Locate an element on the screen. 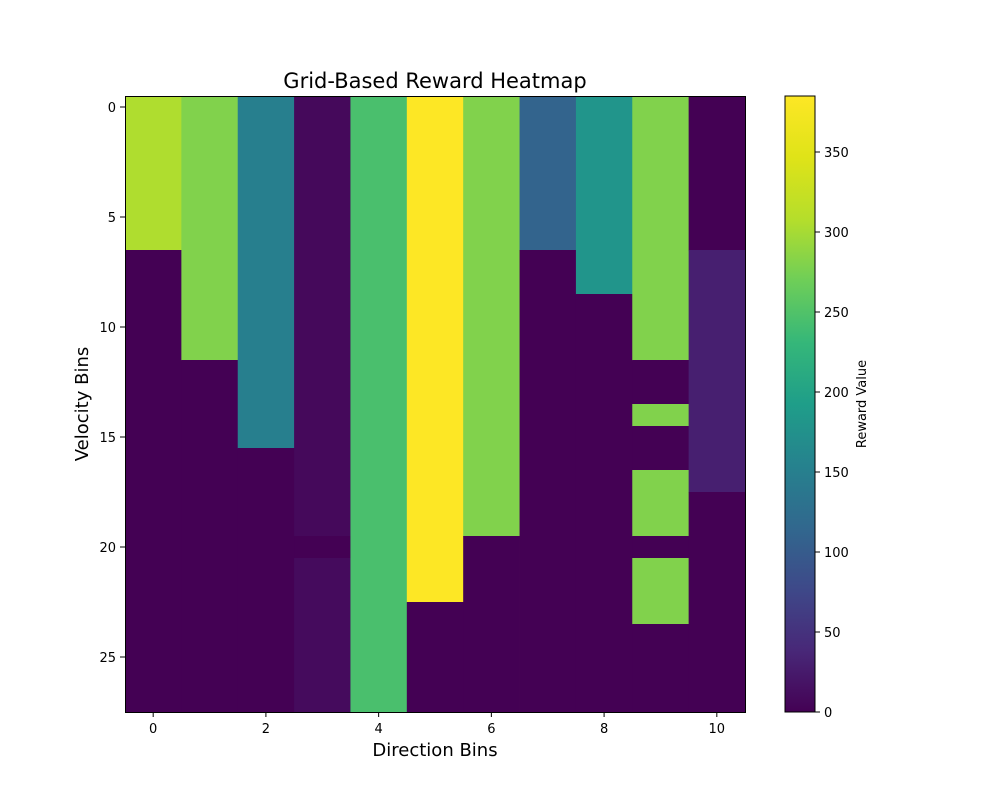 Image resolution: width=1000 pixels, height=800 pixels. colorbar-tick-label: 300 is located at coordinates (836, 233).